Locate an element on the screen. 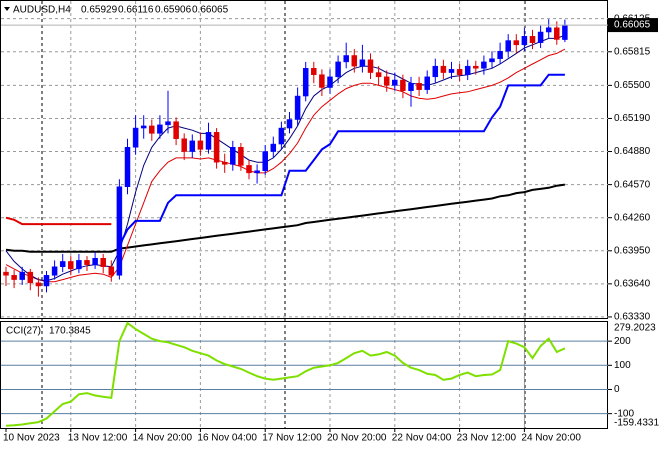  y-limit-label: -159.4331 is located at coordinates (636, 423).